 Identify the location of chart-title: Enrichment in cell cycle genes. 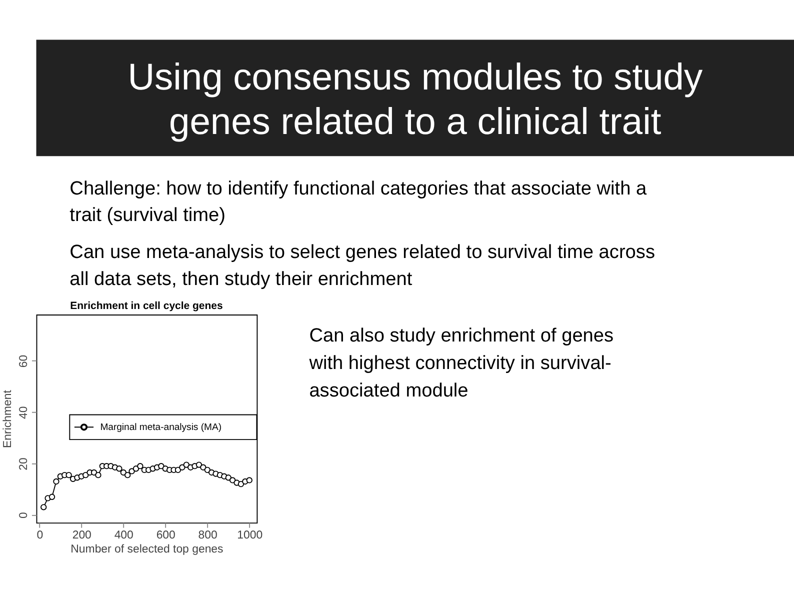
(146, 306).